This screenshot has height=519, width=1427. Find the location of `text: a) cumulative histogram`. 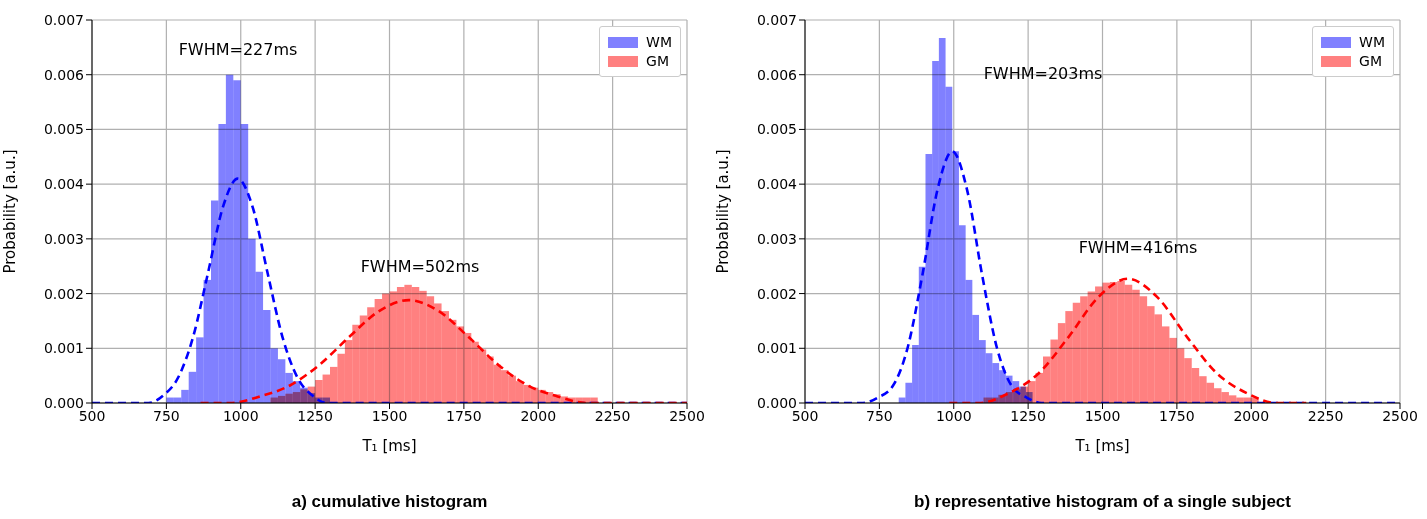

text: a) cumulative histogram is located at coordinates (389, 502).